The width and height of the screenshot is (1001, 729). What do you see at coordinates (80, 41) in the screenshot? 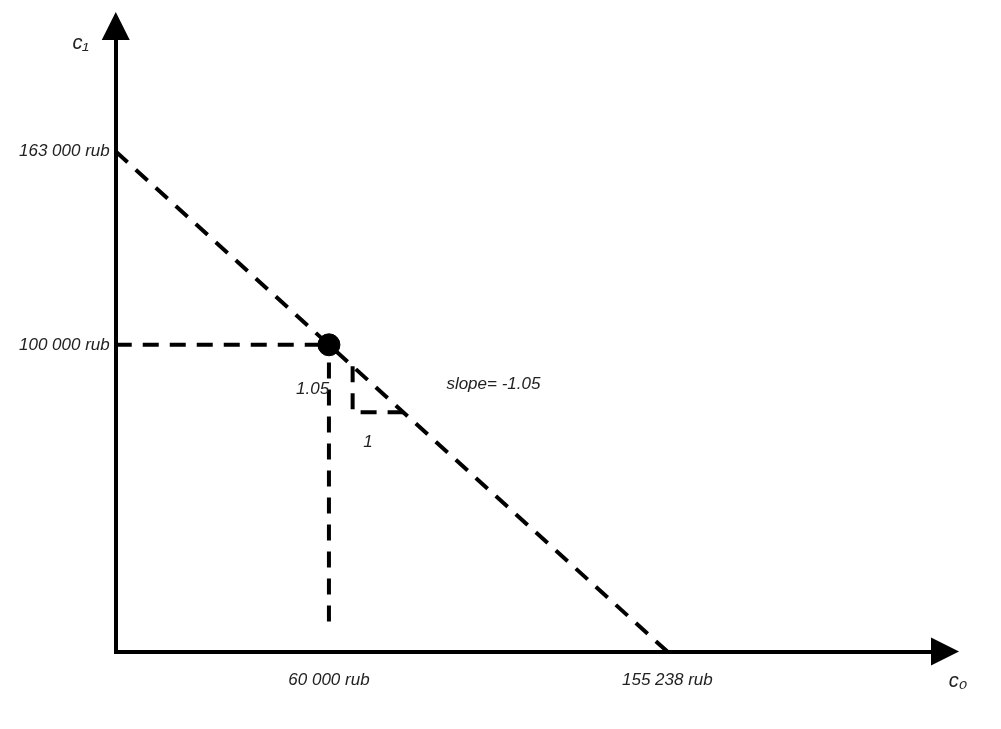
I see `y-axis-title: c₁` at bounding box center [80, 41].